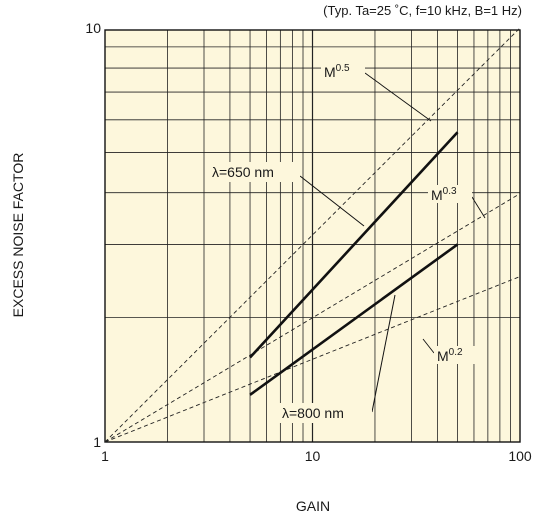 The image size is (540, 527). I want to click on reference-label-exponent: 0.5, so click(343, 68).